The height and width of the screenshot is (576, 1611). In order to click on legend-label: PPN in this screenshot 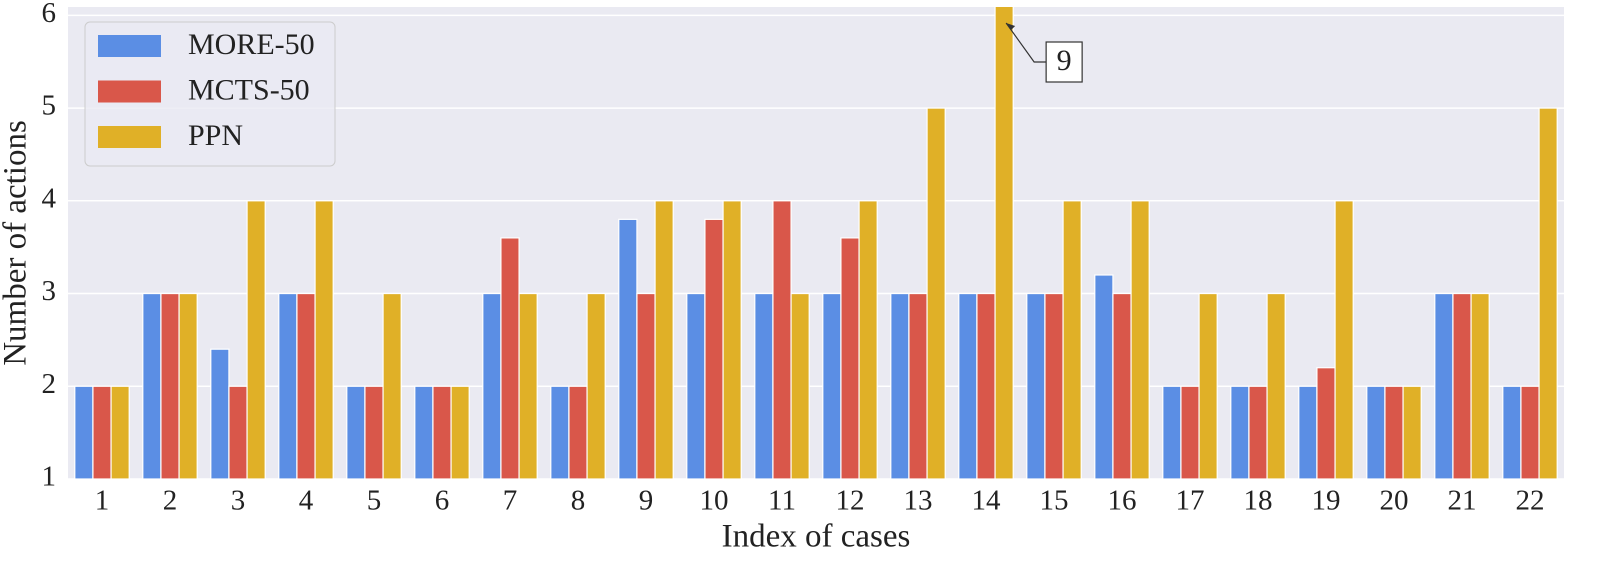, I will do `click(215, 135)`.